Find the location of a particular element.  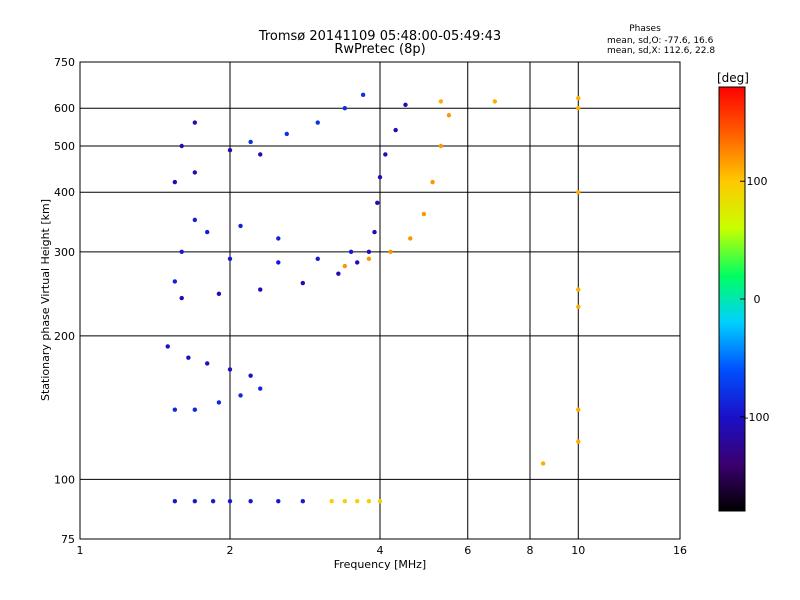

colorbar-tick-label: -100 is located at coordinates (757, 417).